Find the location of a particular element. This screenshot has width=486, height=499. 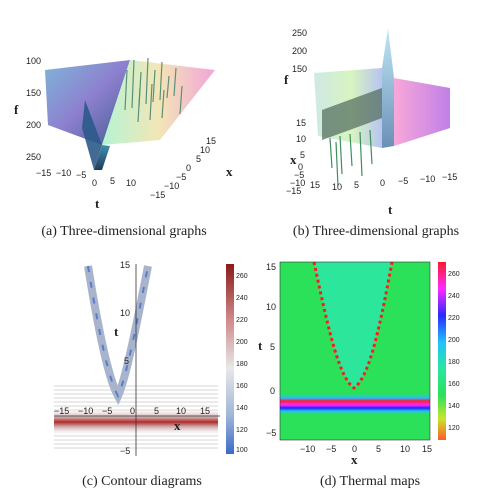

panel-d-colorbar-tick: 140 is located at coordinates (454, 406).